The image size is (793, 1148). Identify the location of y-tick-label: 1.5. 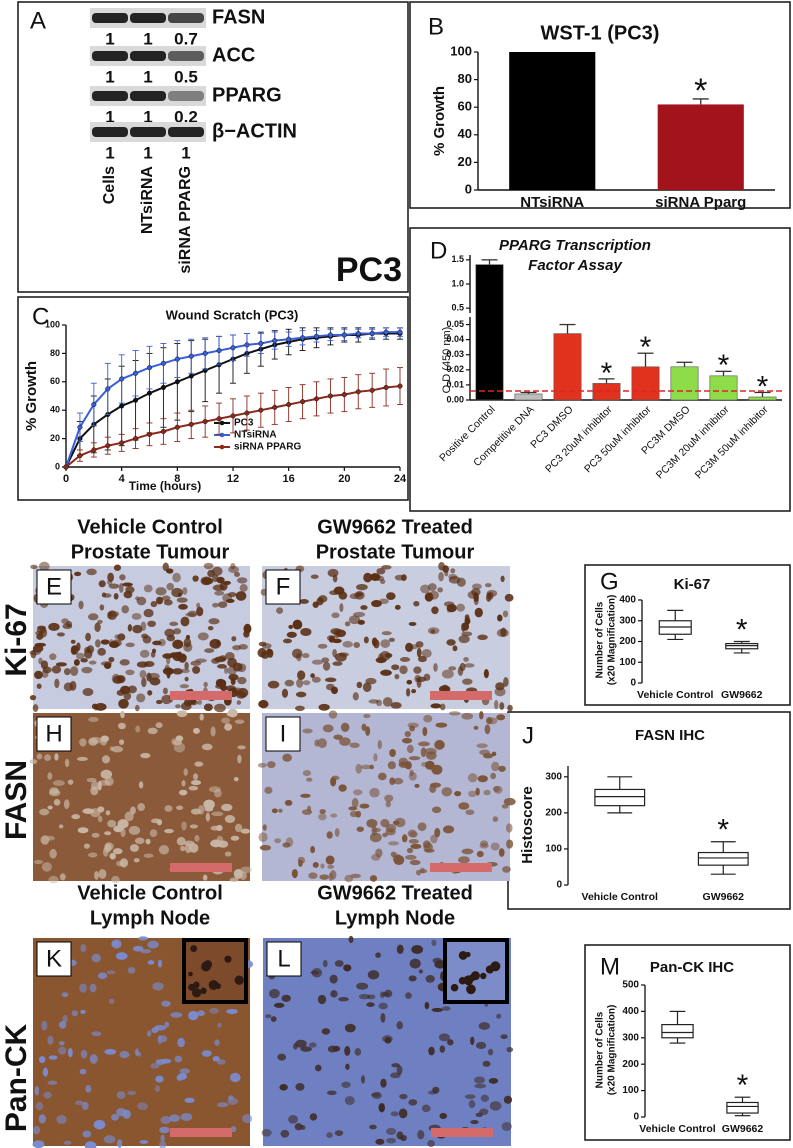
(457, 259).